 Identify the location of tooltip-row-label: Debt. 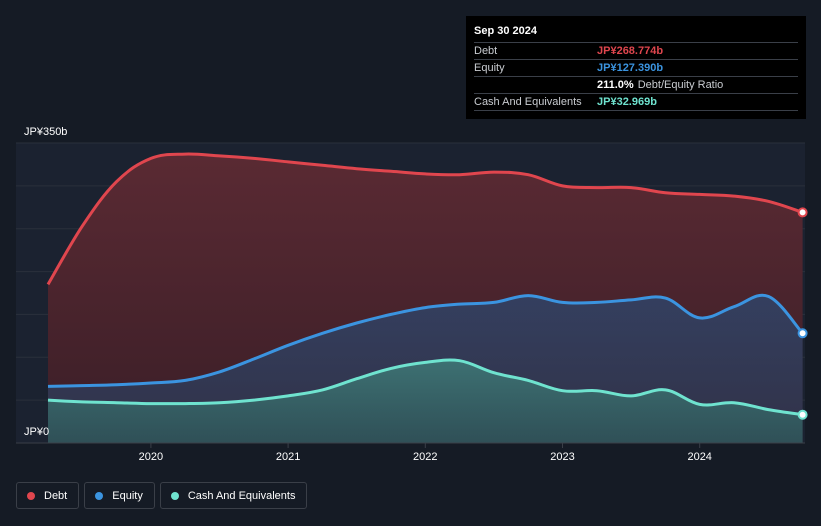
(486, 51).